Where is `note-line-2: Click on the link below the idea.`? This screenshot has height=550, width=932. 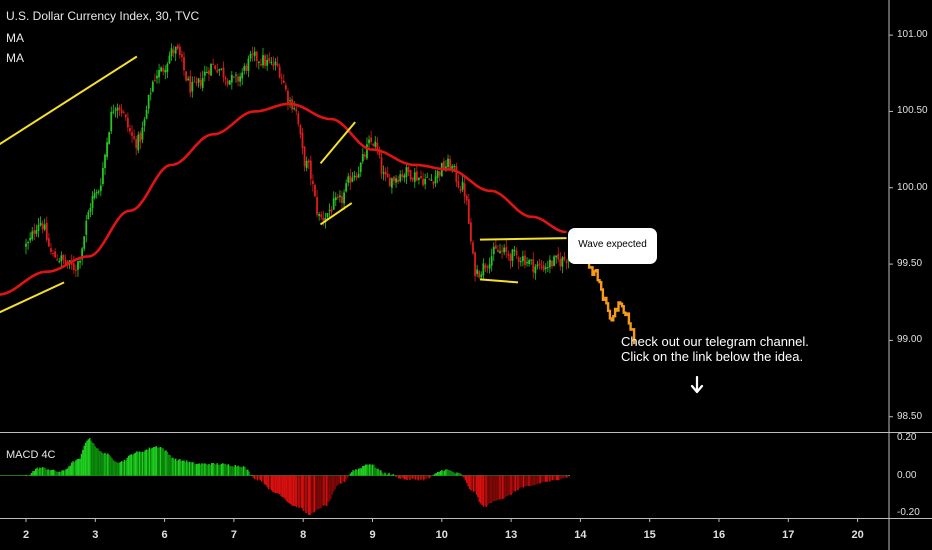
note-line-2: Click on the link below the idea. is located at coordinates (712, 356).